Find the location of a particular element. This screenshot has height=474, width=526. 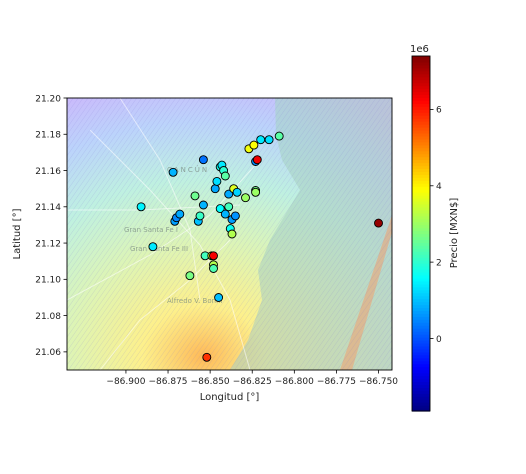

map-label-gran-santa-fe-i: Gran Santa Fe I is located at coordinates (151, 230).